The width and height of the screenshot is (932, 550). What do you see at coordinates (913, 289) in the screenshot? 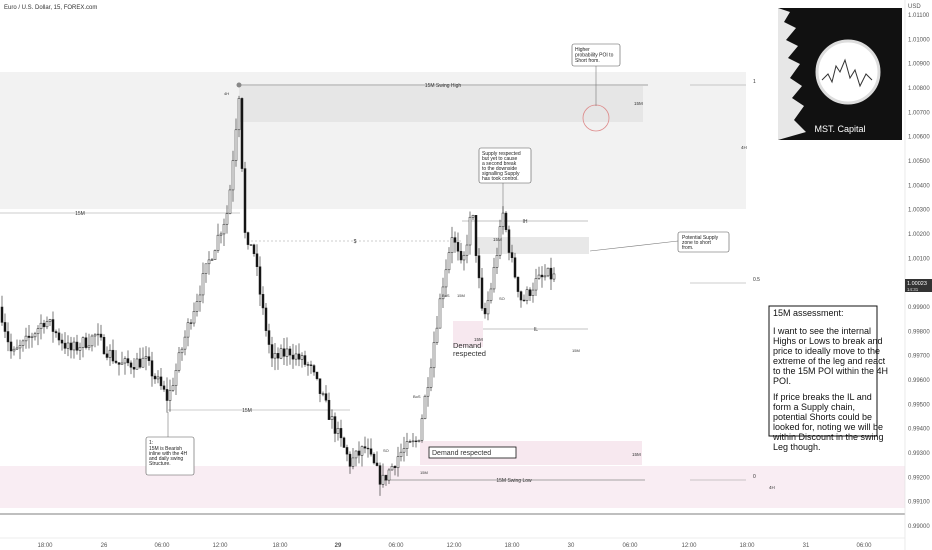
I see `countdown: 14:31` at bounding box center [913, 289].